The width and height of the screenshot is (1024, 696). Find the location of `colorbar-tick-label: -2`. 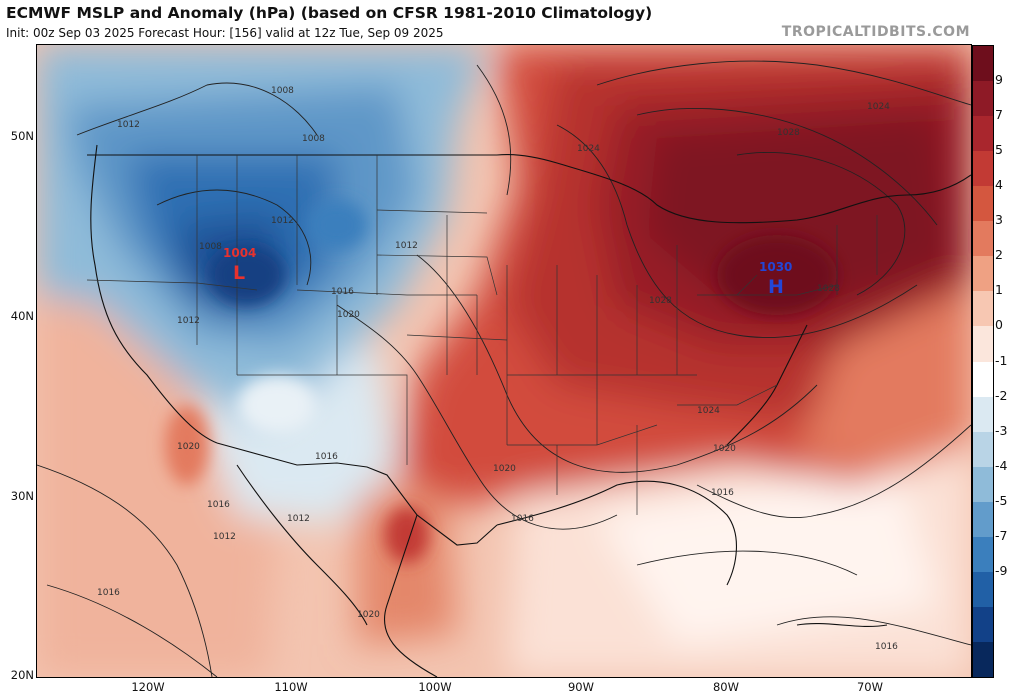

colorbar-tick-label: -2 is located at coordinates (1001, 395).